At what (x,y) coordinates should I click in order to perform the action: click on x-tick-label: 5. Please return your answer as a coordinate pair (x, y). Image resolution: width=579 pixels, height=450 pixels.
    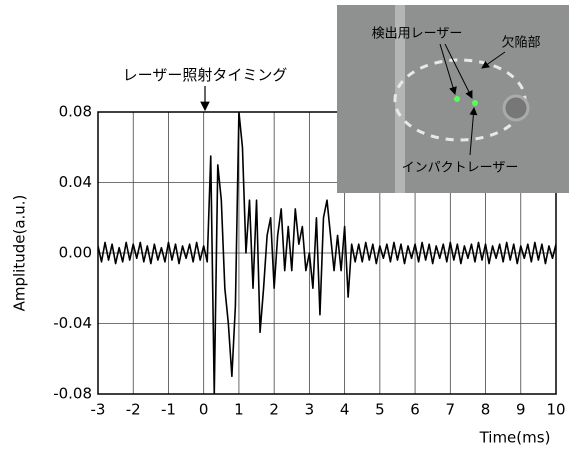
    Looking at the image, I should click on (380, 410).